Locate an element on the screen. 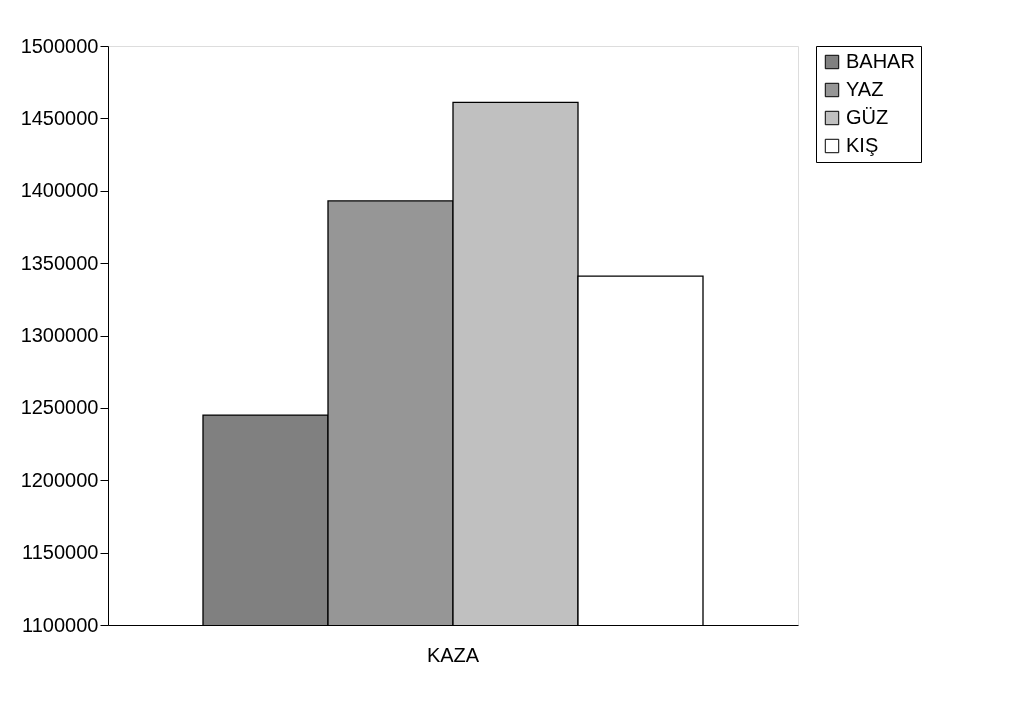 This screenshot has height=715, width=1010. y-tick-label: 1450000 is located at coordinates (59, 117).